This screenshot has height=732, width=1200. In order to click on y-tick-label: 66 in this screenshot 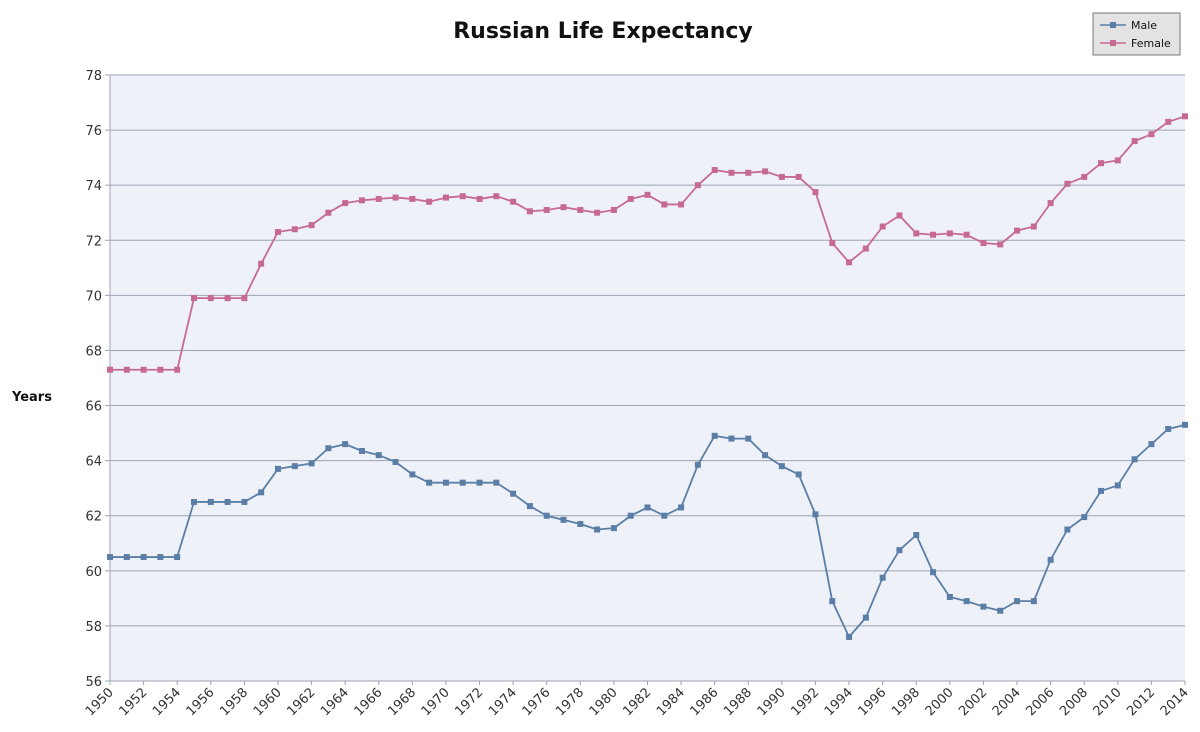, I will do `click(93, 407)`.